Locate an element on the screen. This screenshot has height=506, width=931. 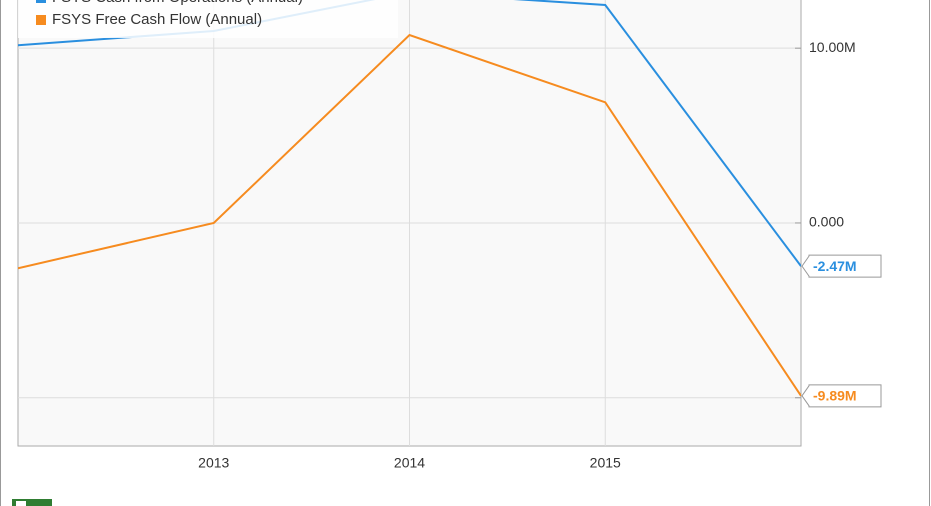
logo is located at coordinates (32, 502).